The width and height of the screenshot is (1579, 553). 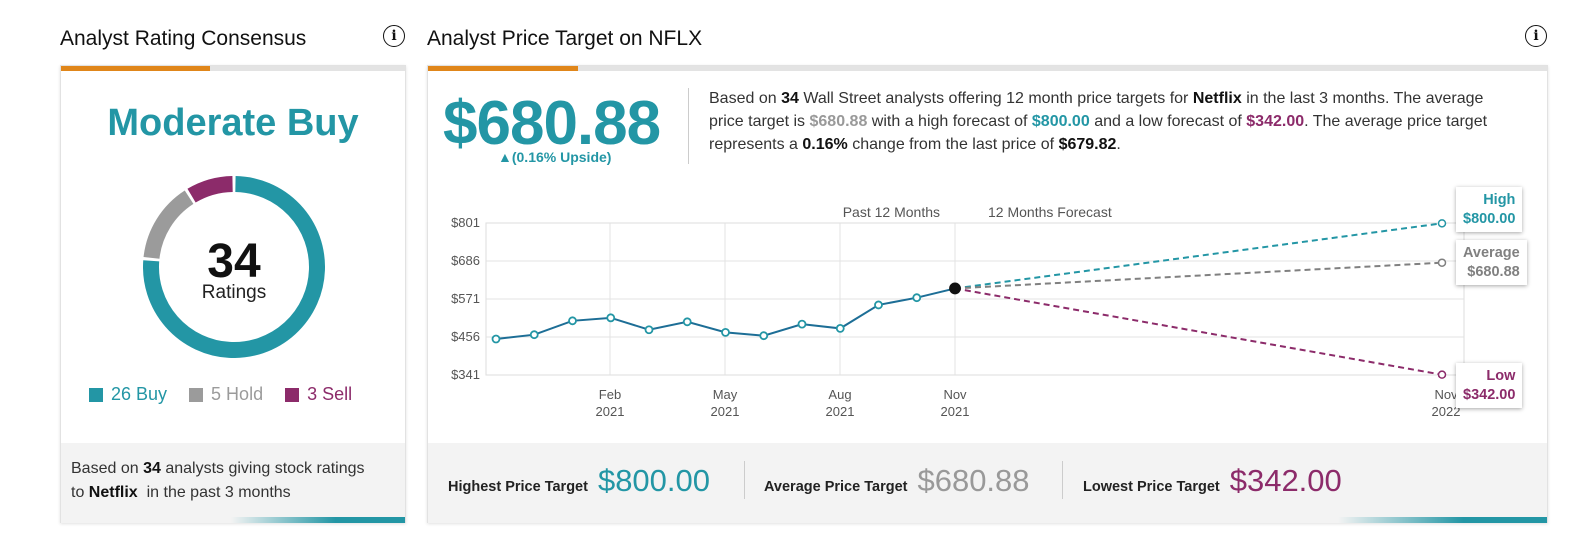 What do you see at coordinates (1198, 256) in the screenshot?
I see `high-forecast-line` at bounding box center [1198, 256].